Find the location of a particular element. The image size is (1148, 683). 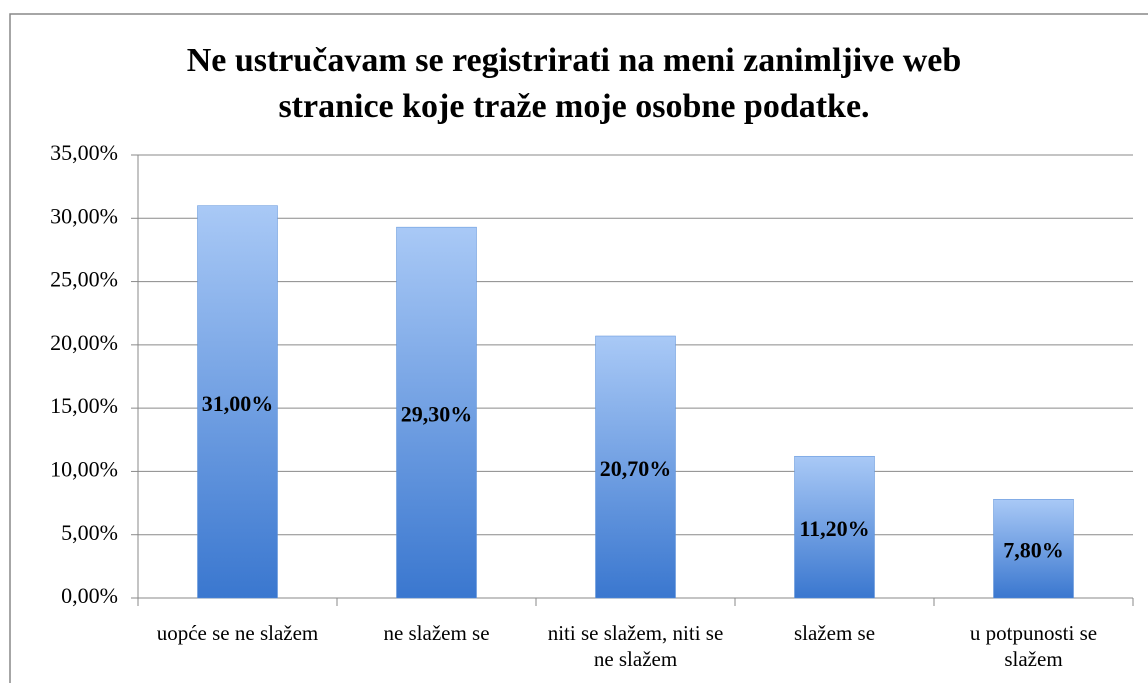

y-tick-label: 20,00% is located at coordinates (84, 342).